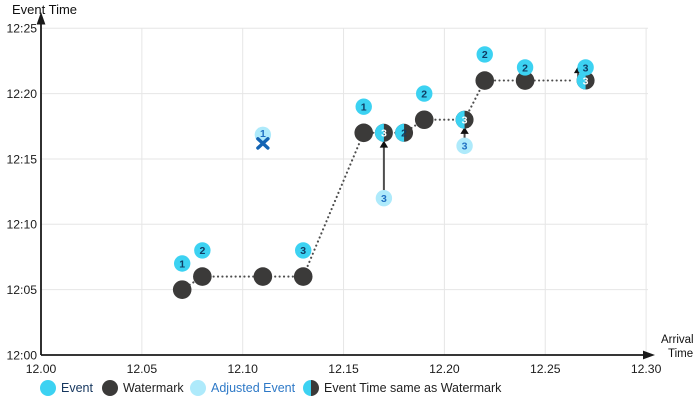 The width and height of the screenshot is (696, 402). Describe the element at coordinates (646, 369) in the screenshot. I see `x-tick-label: 12.30` at that location.